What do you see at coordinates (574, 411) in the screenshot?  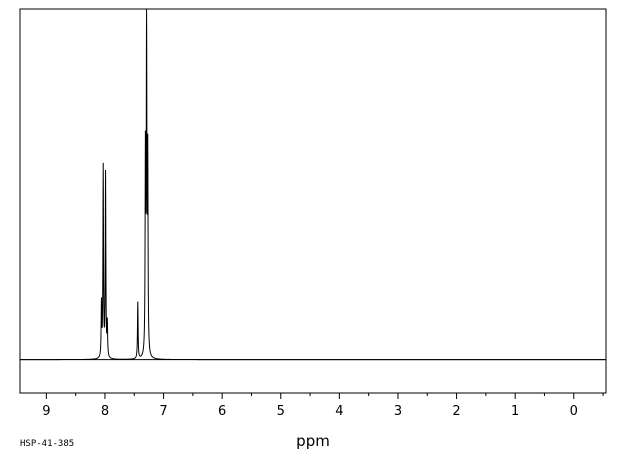 I see `x-tick-label: 0` at bounding box center [574, 411].